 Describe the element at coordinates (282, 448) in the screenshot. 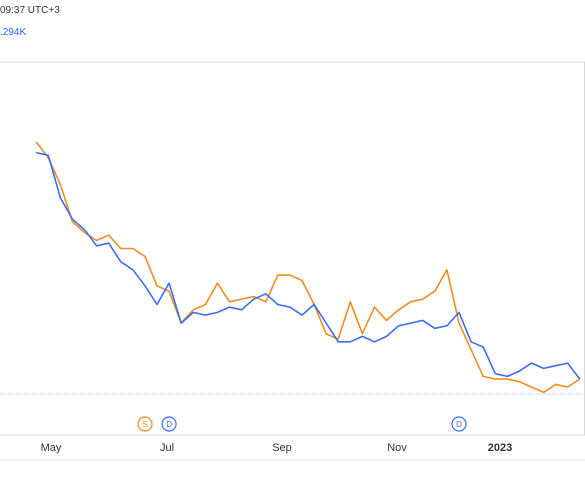

I see `x-tick-label: Sep` at that location.